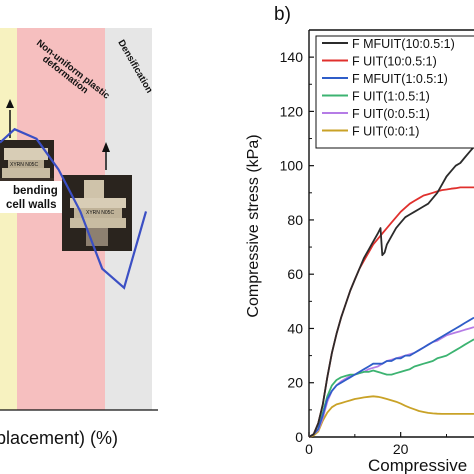 The image size is (474, 474). Describe the element at coordinates (35, 191) in the screenshot. I see `annotation-line1: bending` at that location.